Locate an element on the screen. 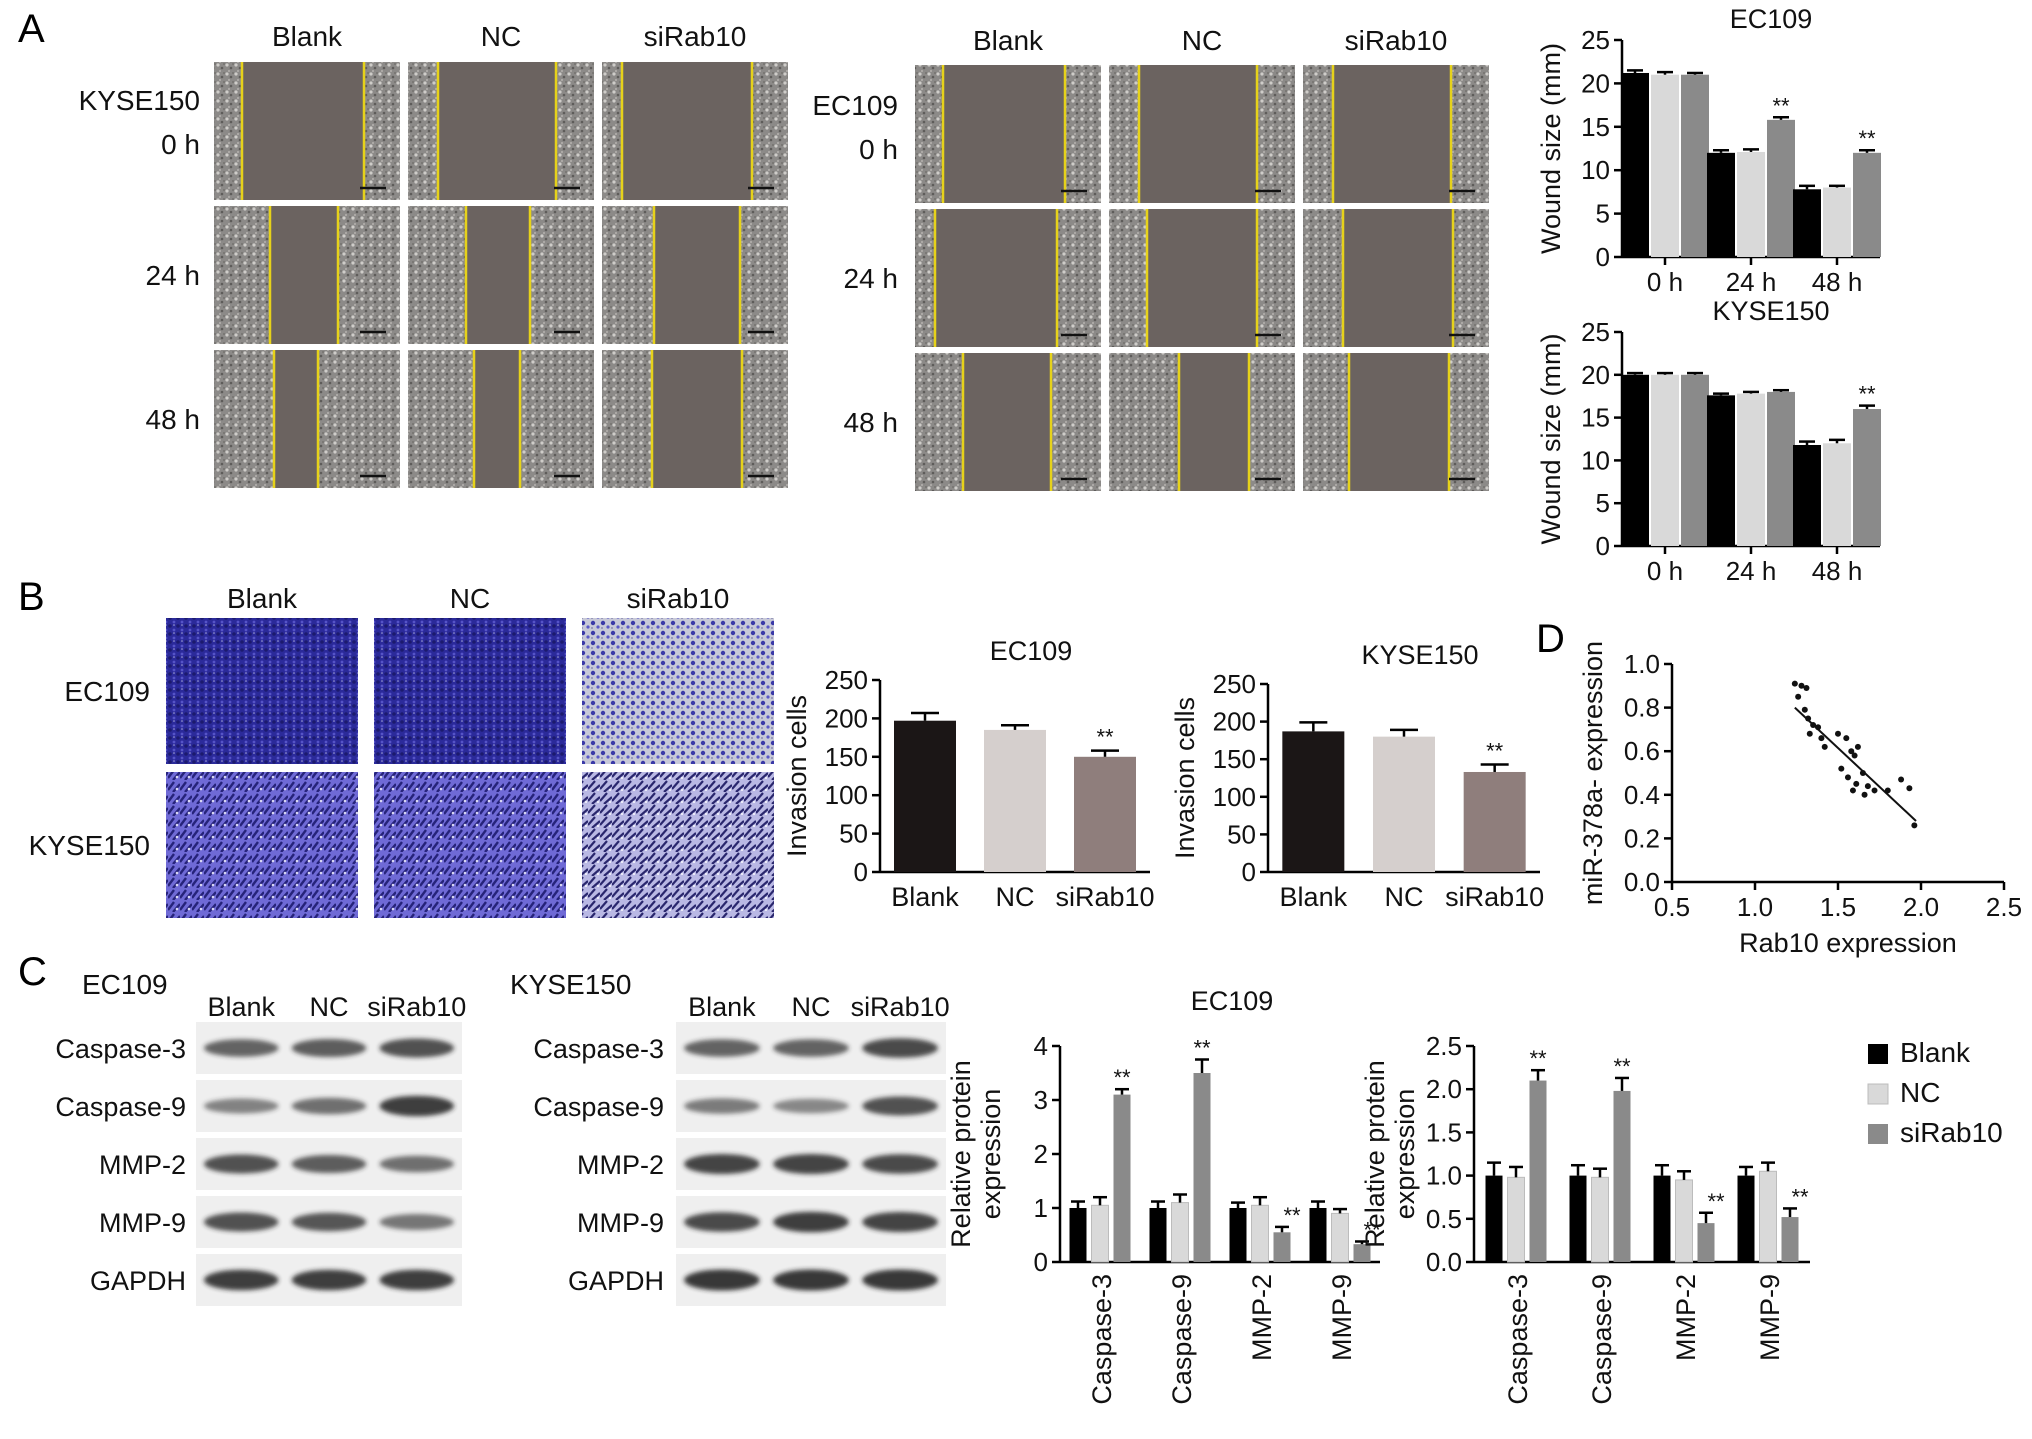  x-tick-label: 2.5 is located at coordinates (2004, 907).